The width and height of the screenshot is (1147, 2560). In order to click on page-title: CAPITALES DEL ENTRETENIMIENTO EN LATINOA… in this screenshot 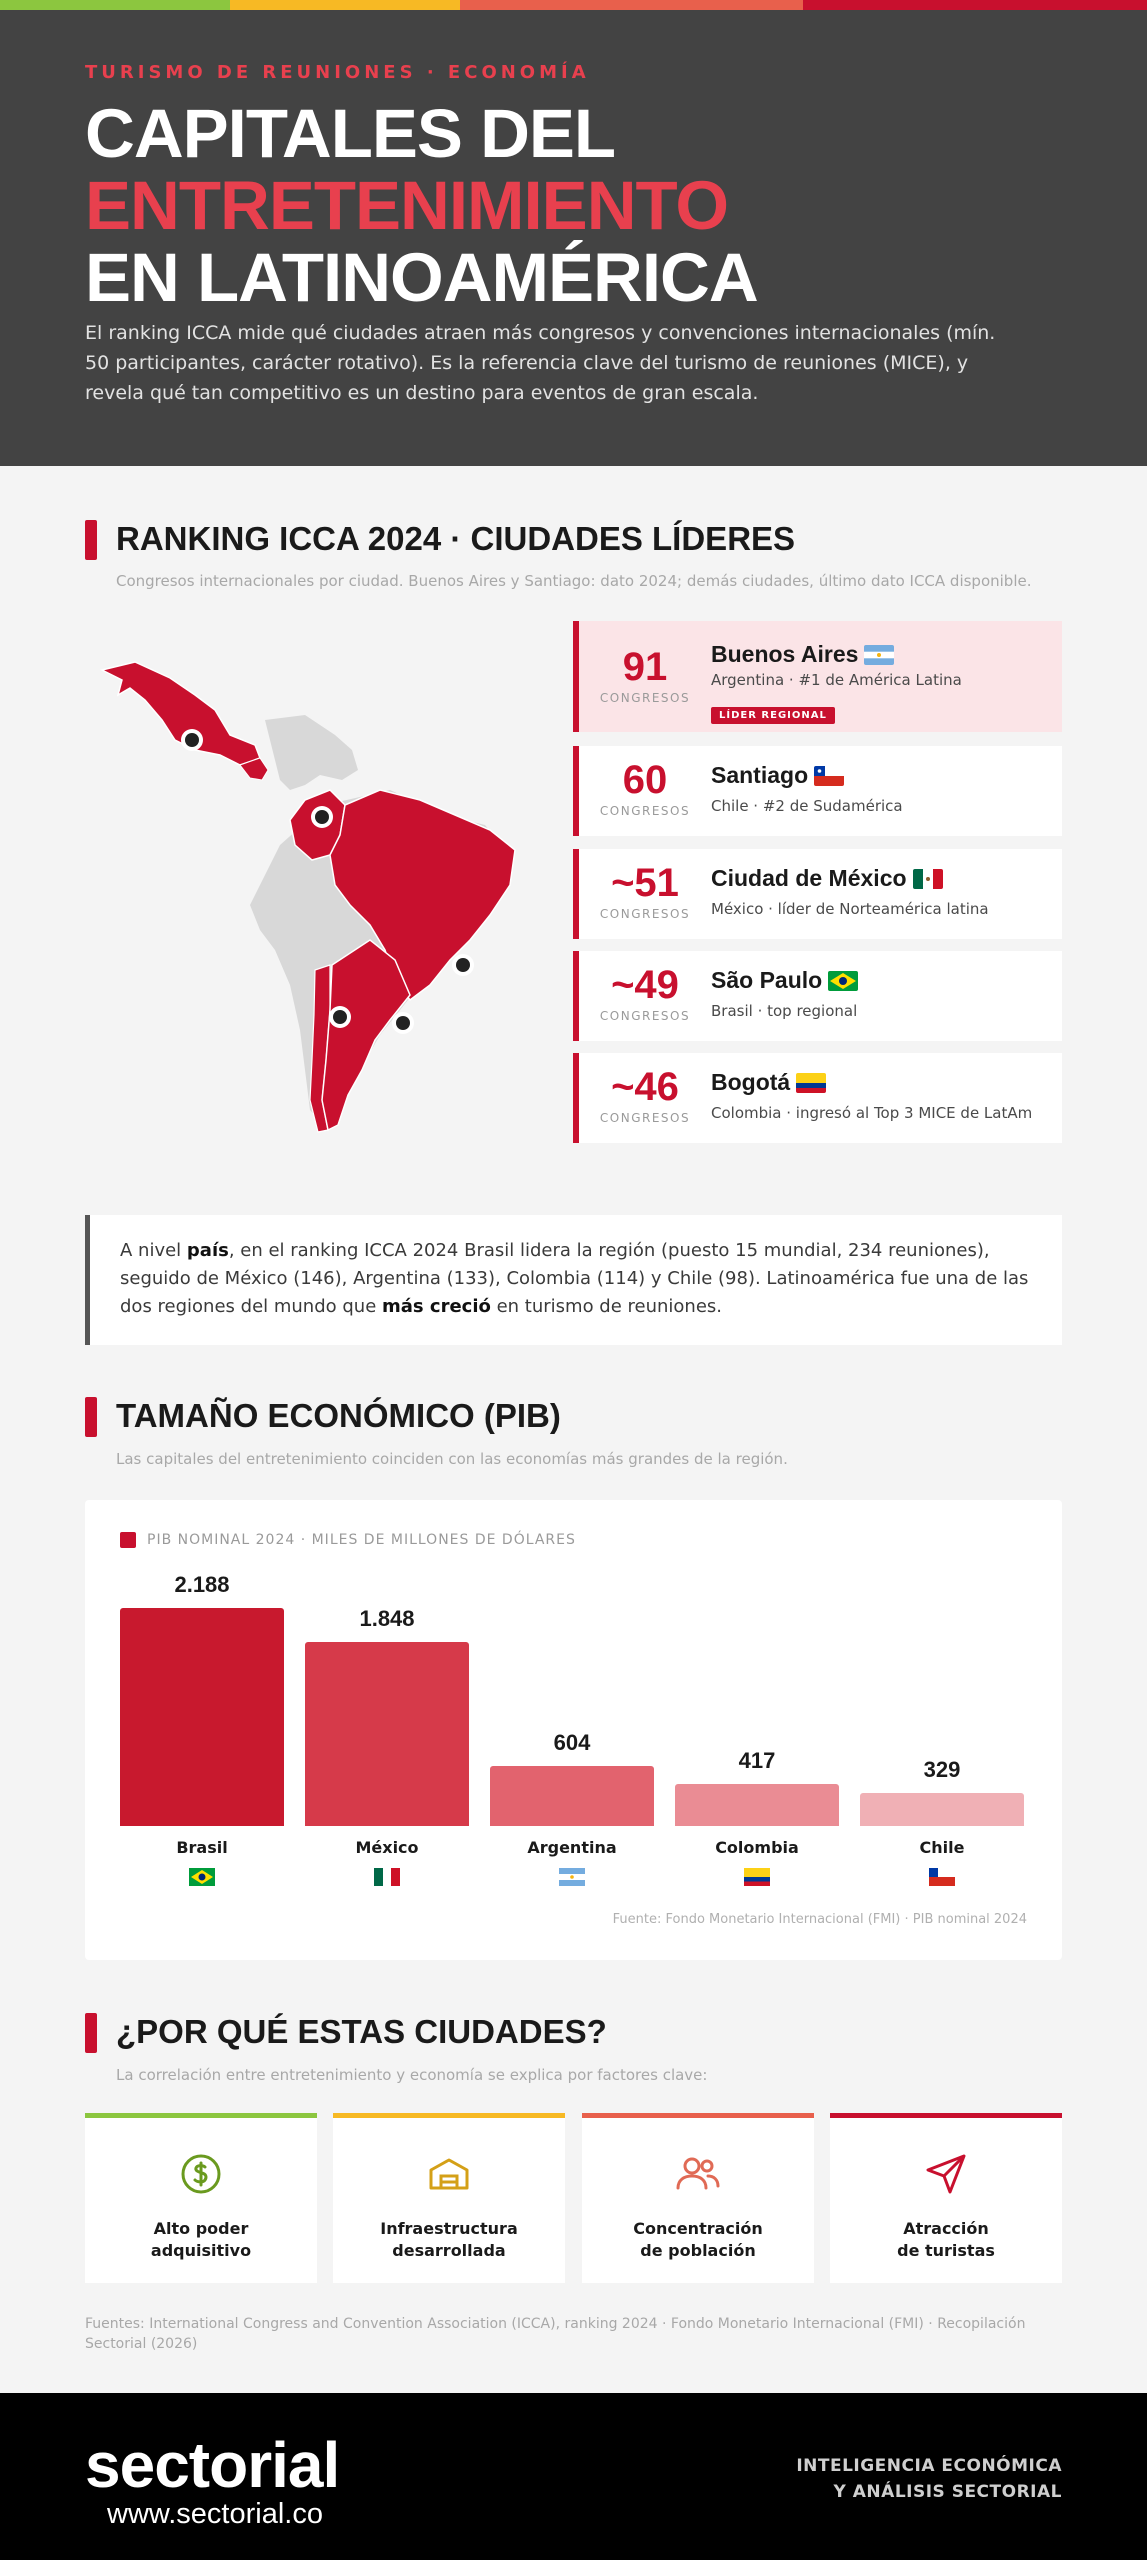, I will do `click(422, 207)`.